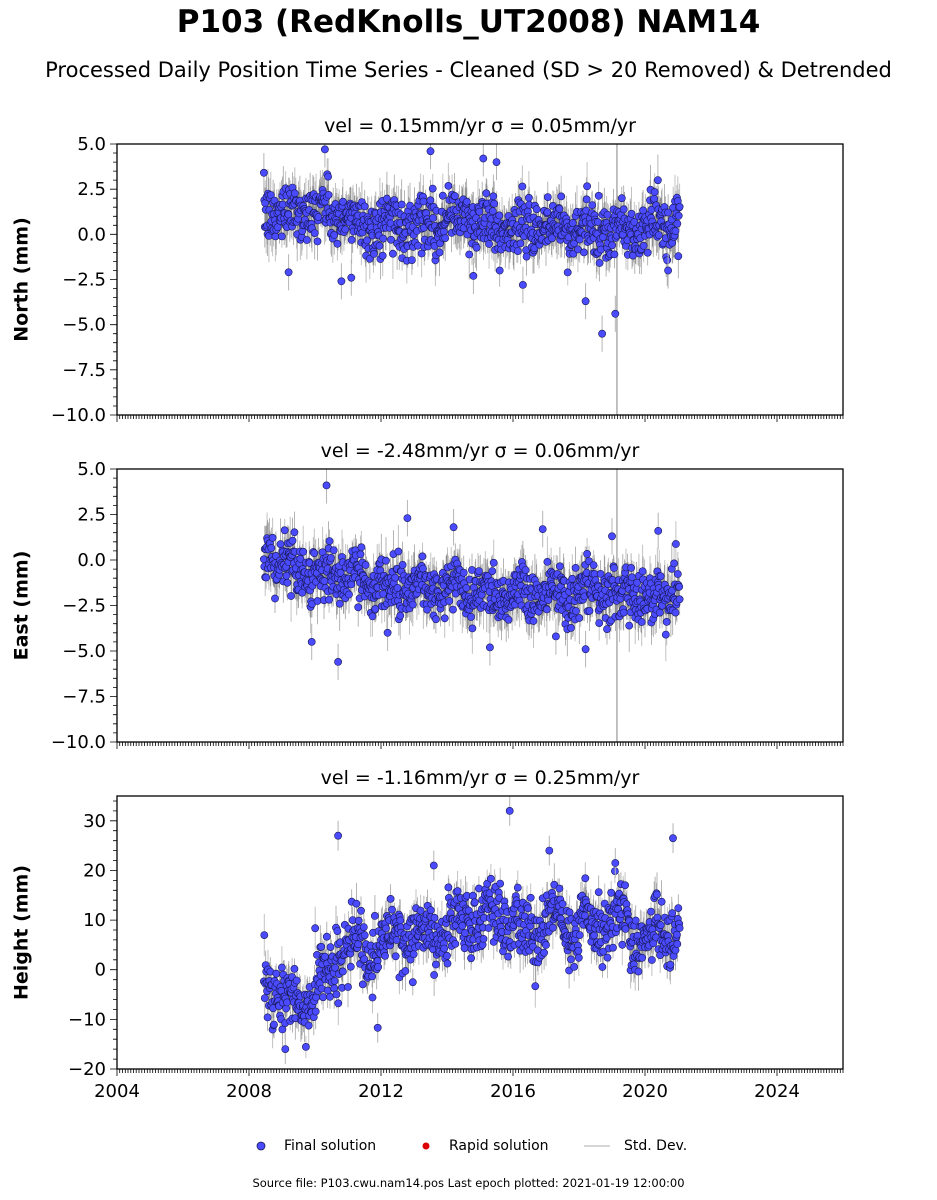  Describe the element at coordinates (87, 1019) in the screenshot. I see `height-y-tick-label: −10` at that location.